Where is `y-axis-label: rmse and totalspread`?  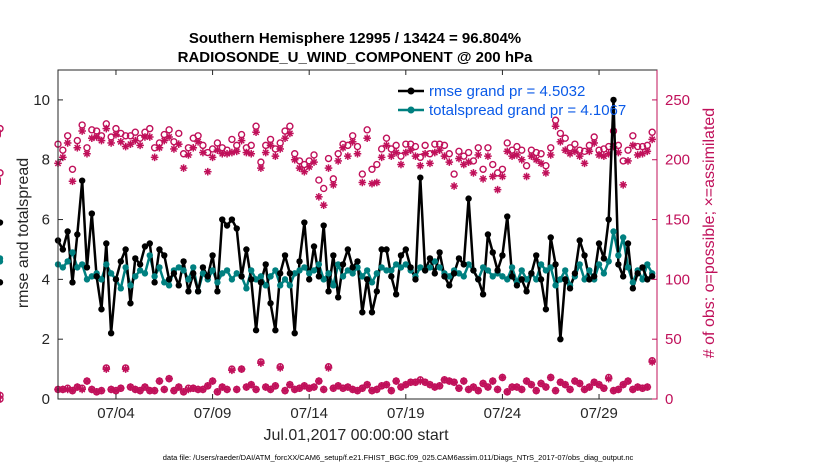
y-axis-label: rmse and totalspread is located at coordinates (23, 233).